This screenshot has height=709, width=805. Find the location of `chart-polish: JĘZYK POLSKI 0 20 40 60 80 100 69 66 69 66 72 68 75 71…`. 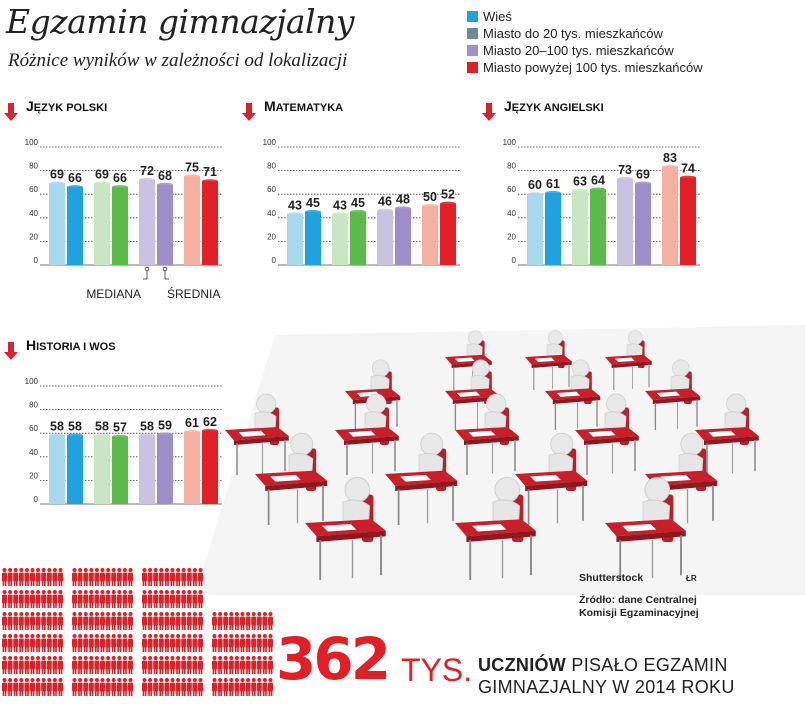

chart-polish: JĘZYK POLSKI 0 20 40 60 80 100 69 66 69 66 72 68 75 71… is located at coordinates (120, 198).